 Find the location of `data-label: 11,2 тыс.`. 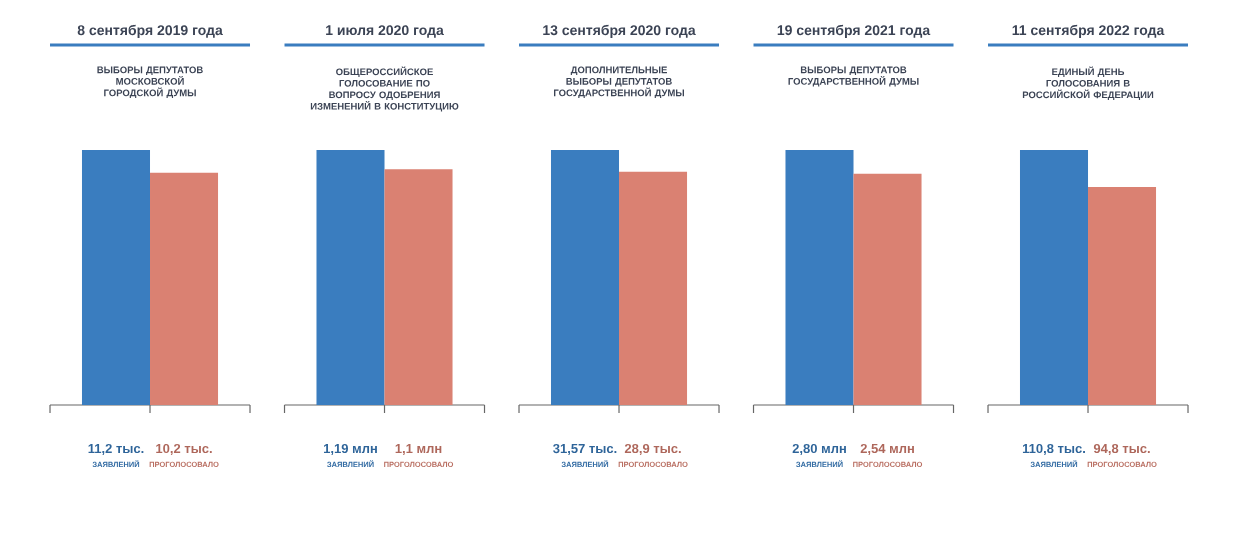

data-label: 11,2 тыс. is located at coordinates (116, 449).